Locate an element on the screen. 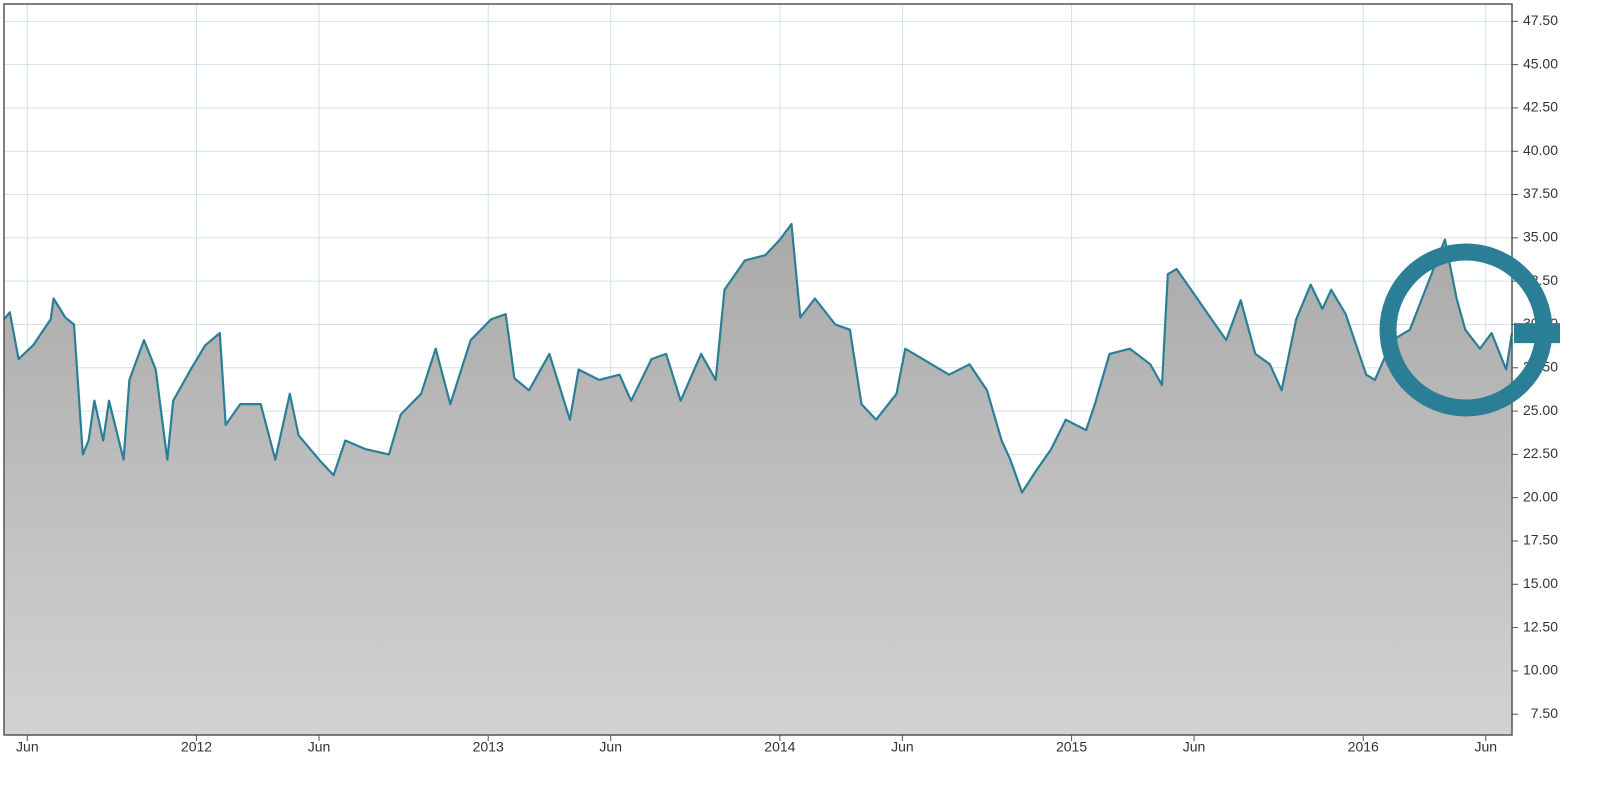  y-tick-label: 47.50 is located at coordinates (1540, 20).